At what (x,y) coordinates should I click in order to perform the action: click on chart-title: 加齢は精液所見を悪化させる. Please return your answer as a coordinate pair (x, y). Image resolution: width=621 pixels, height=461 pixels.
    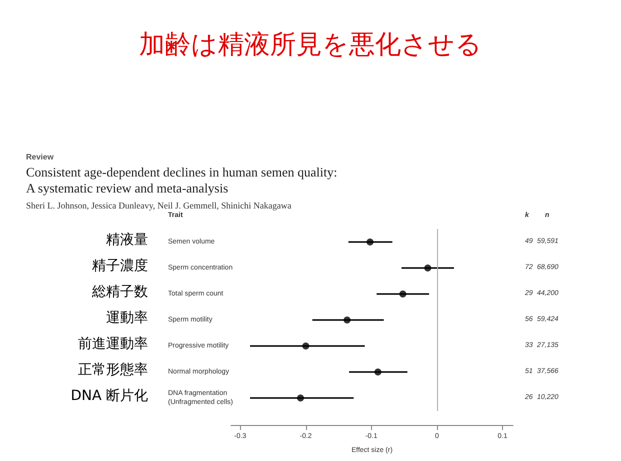
    Looking at the image, I should click on (310, 45).